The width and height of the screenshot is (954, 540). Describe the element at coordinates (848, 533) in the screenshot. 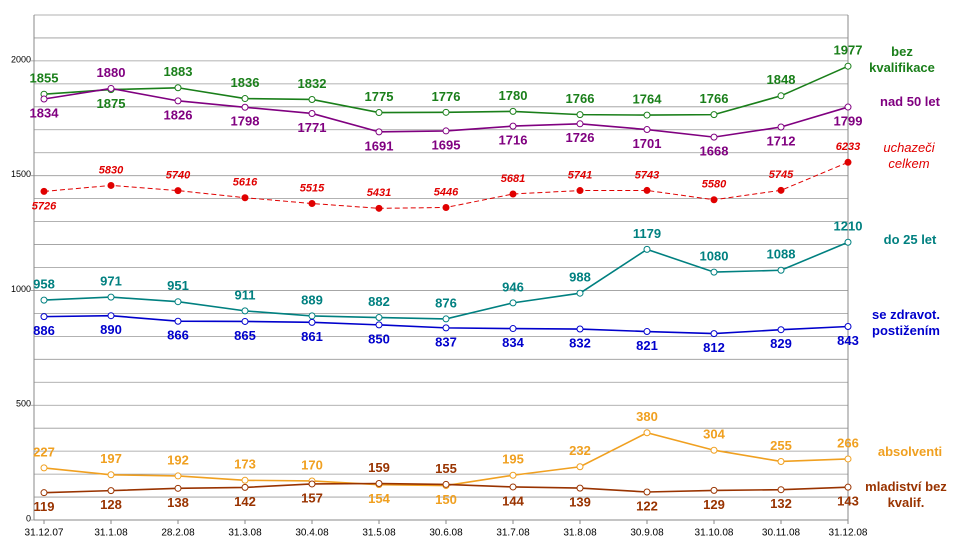

I see `x-tick-label: 31.12.08` at that location.